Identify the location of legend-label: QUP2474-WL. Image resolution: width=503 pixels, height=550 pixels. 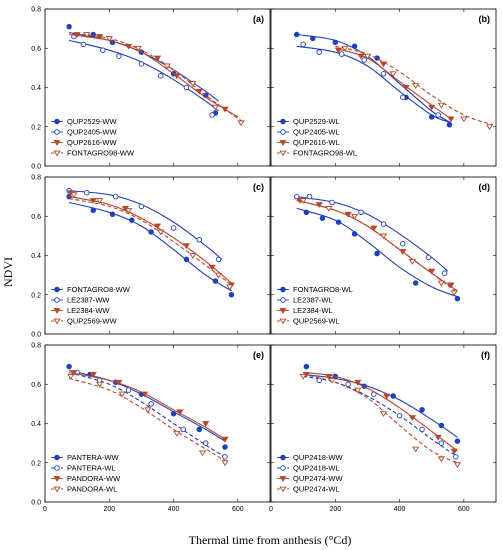
(316, 489).